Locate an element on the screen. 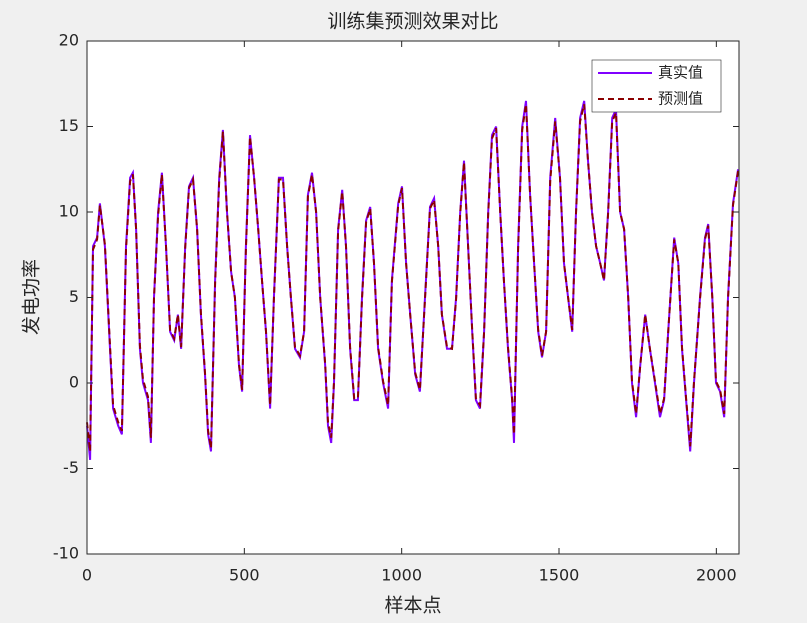 Image resolution: width=807 pixels, height=623 pixels. x-tick-label: 2000 is located at coordinates (716, 575).